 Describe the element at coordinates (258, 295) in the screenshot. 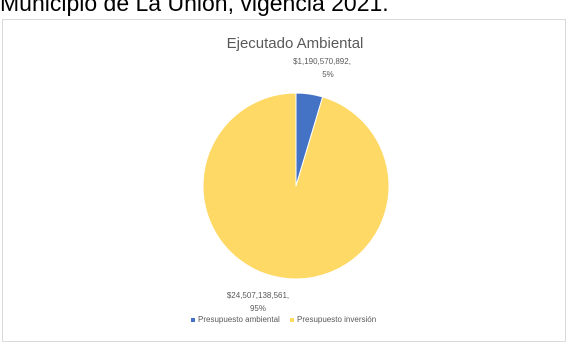

I see `data-label-inversion-value: $24,507,138,561,` at that location.